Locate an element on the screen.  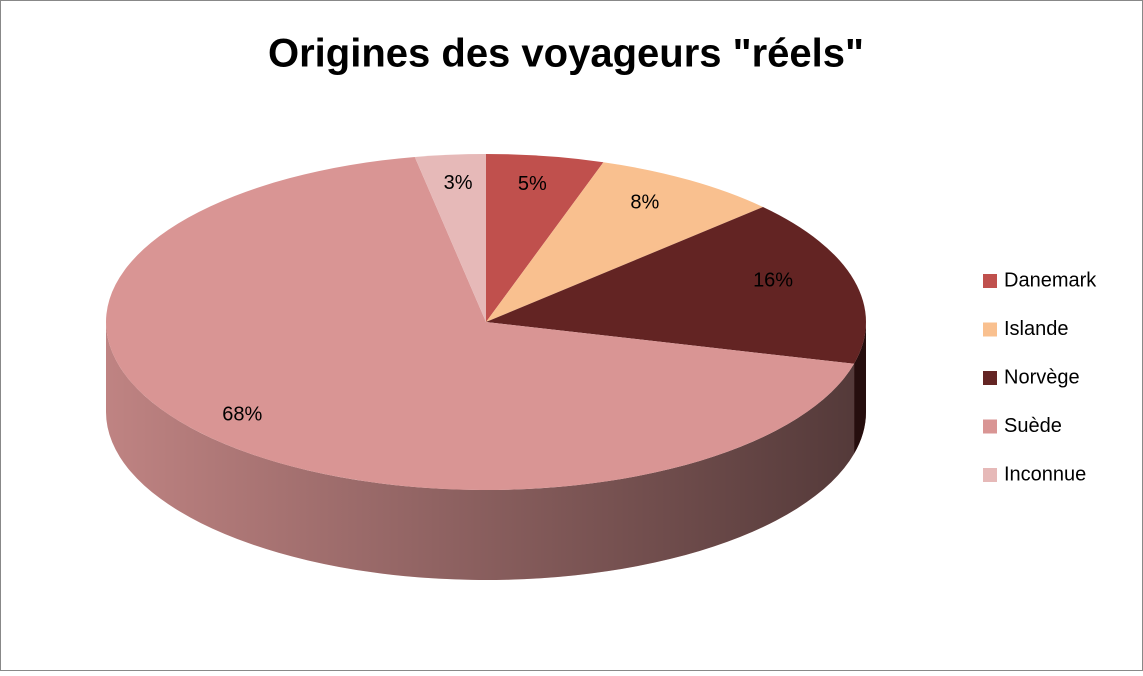
data-label: 3% is located at coordinates (458, 183).